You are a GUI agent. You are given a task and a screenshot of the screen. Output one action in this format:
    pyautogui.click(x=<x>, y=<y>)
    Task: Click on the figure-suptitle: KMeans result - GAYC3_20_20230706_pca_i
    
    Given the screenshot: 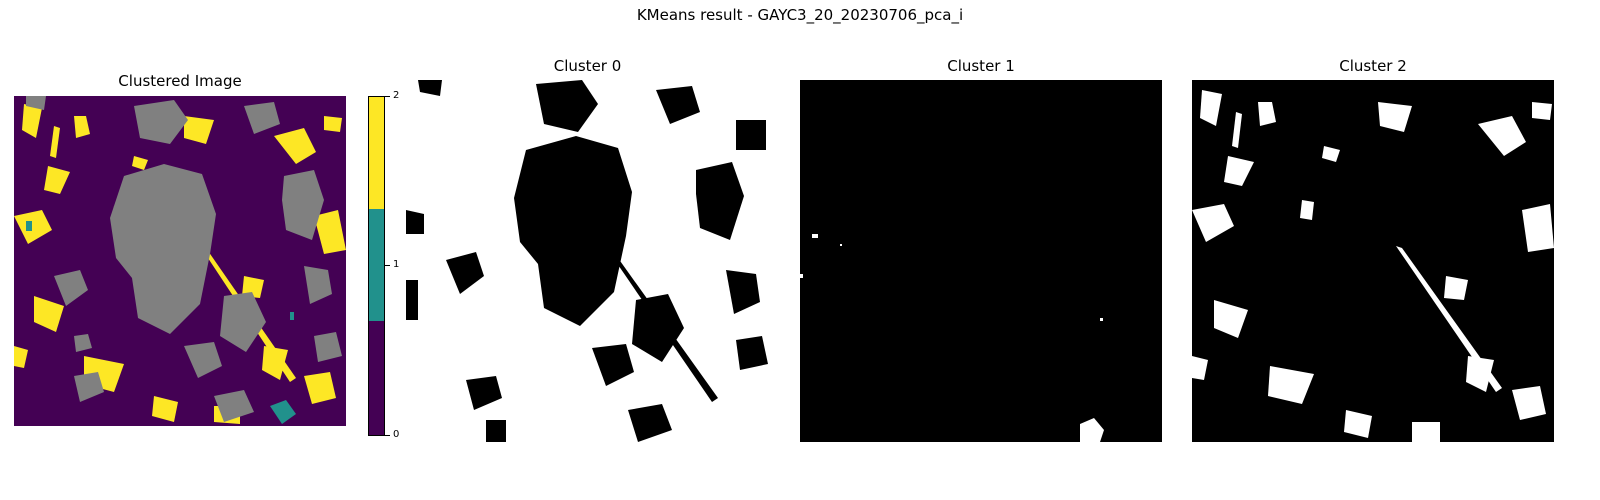 What is the action you would take?
    pyautogui.click(x=800, y=15)
    